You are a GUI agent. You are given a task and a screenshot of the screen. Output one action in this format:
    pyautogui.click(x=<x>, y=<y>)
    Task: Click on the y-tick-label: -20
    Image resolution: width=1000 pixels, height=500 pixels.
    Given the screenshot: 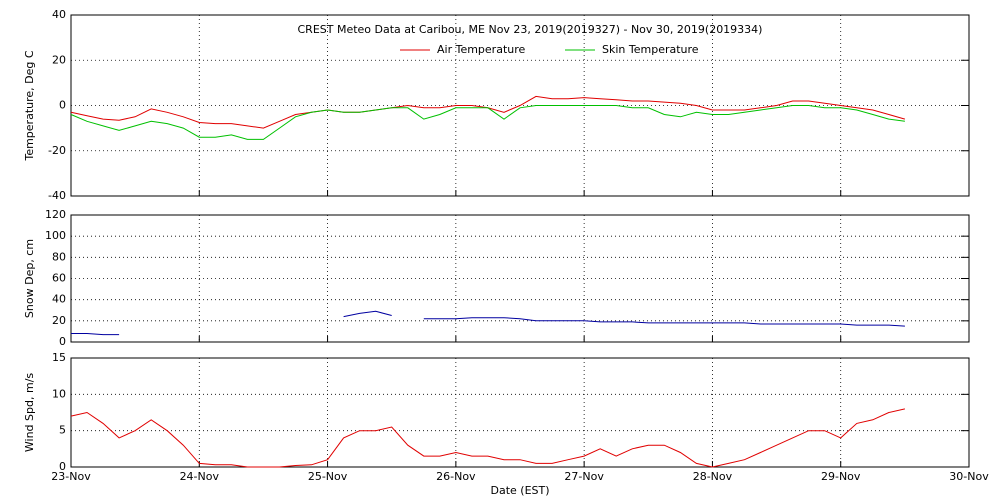 What is the action you would take?
    pyautogui.click(x=57, y=150)
    